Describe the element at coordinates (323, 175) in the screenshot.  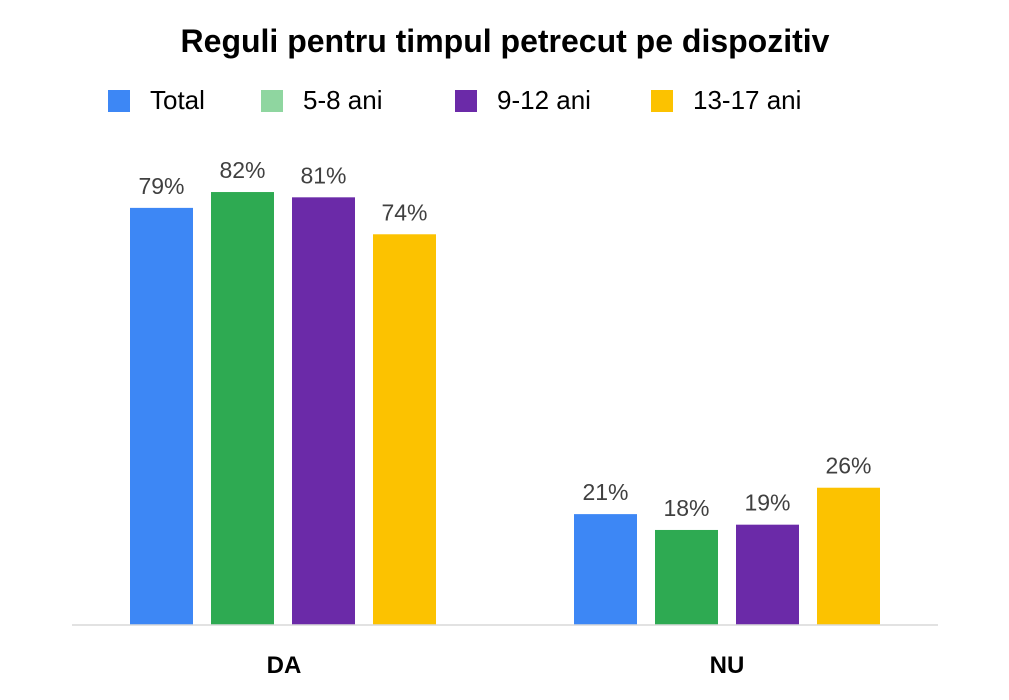
I see `data-label-da-series-3: 81%` at that location.